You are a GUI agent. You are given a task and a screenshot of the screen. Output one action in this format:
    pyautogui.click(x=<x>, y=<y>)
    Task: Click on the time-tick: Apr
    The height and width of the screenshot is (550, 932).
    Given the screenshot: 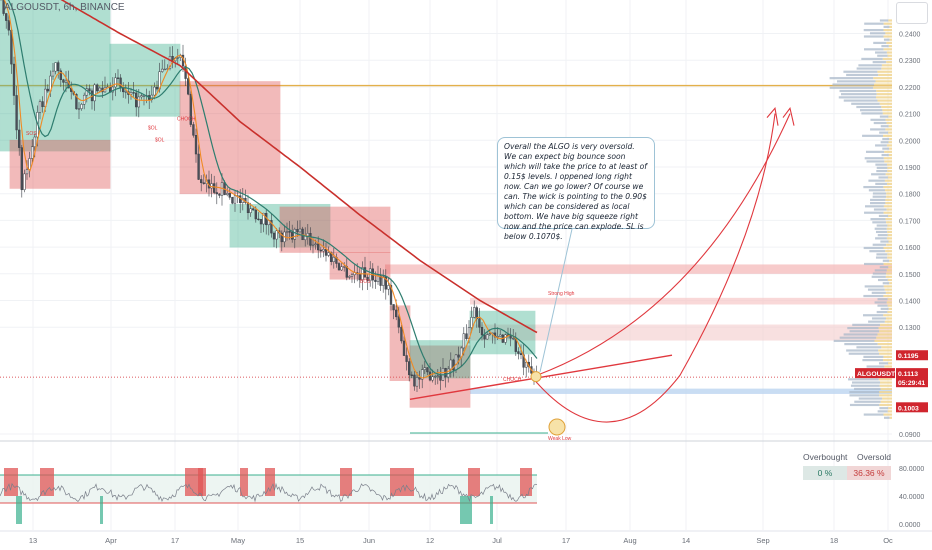 What is the action you would take?
    pyautogui.click(x=111, y=540)
    